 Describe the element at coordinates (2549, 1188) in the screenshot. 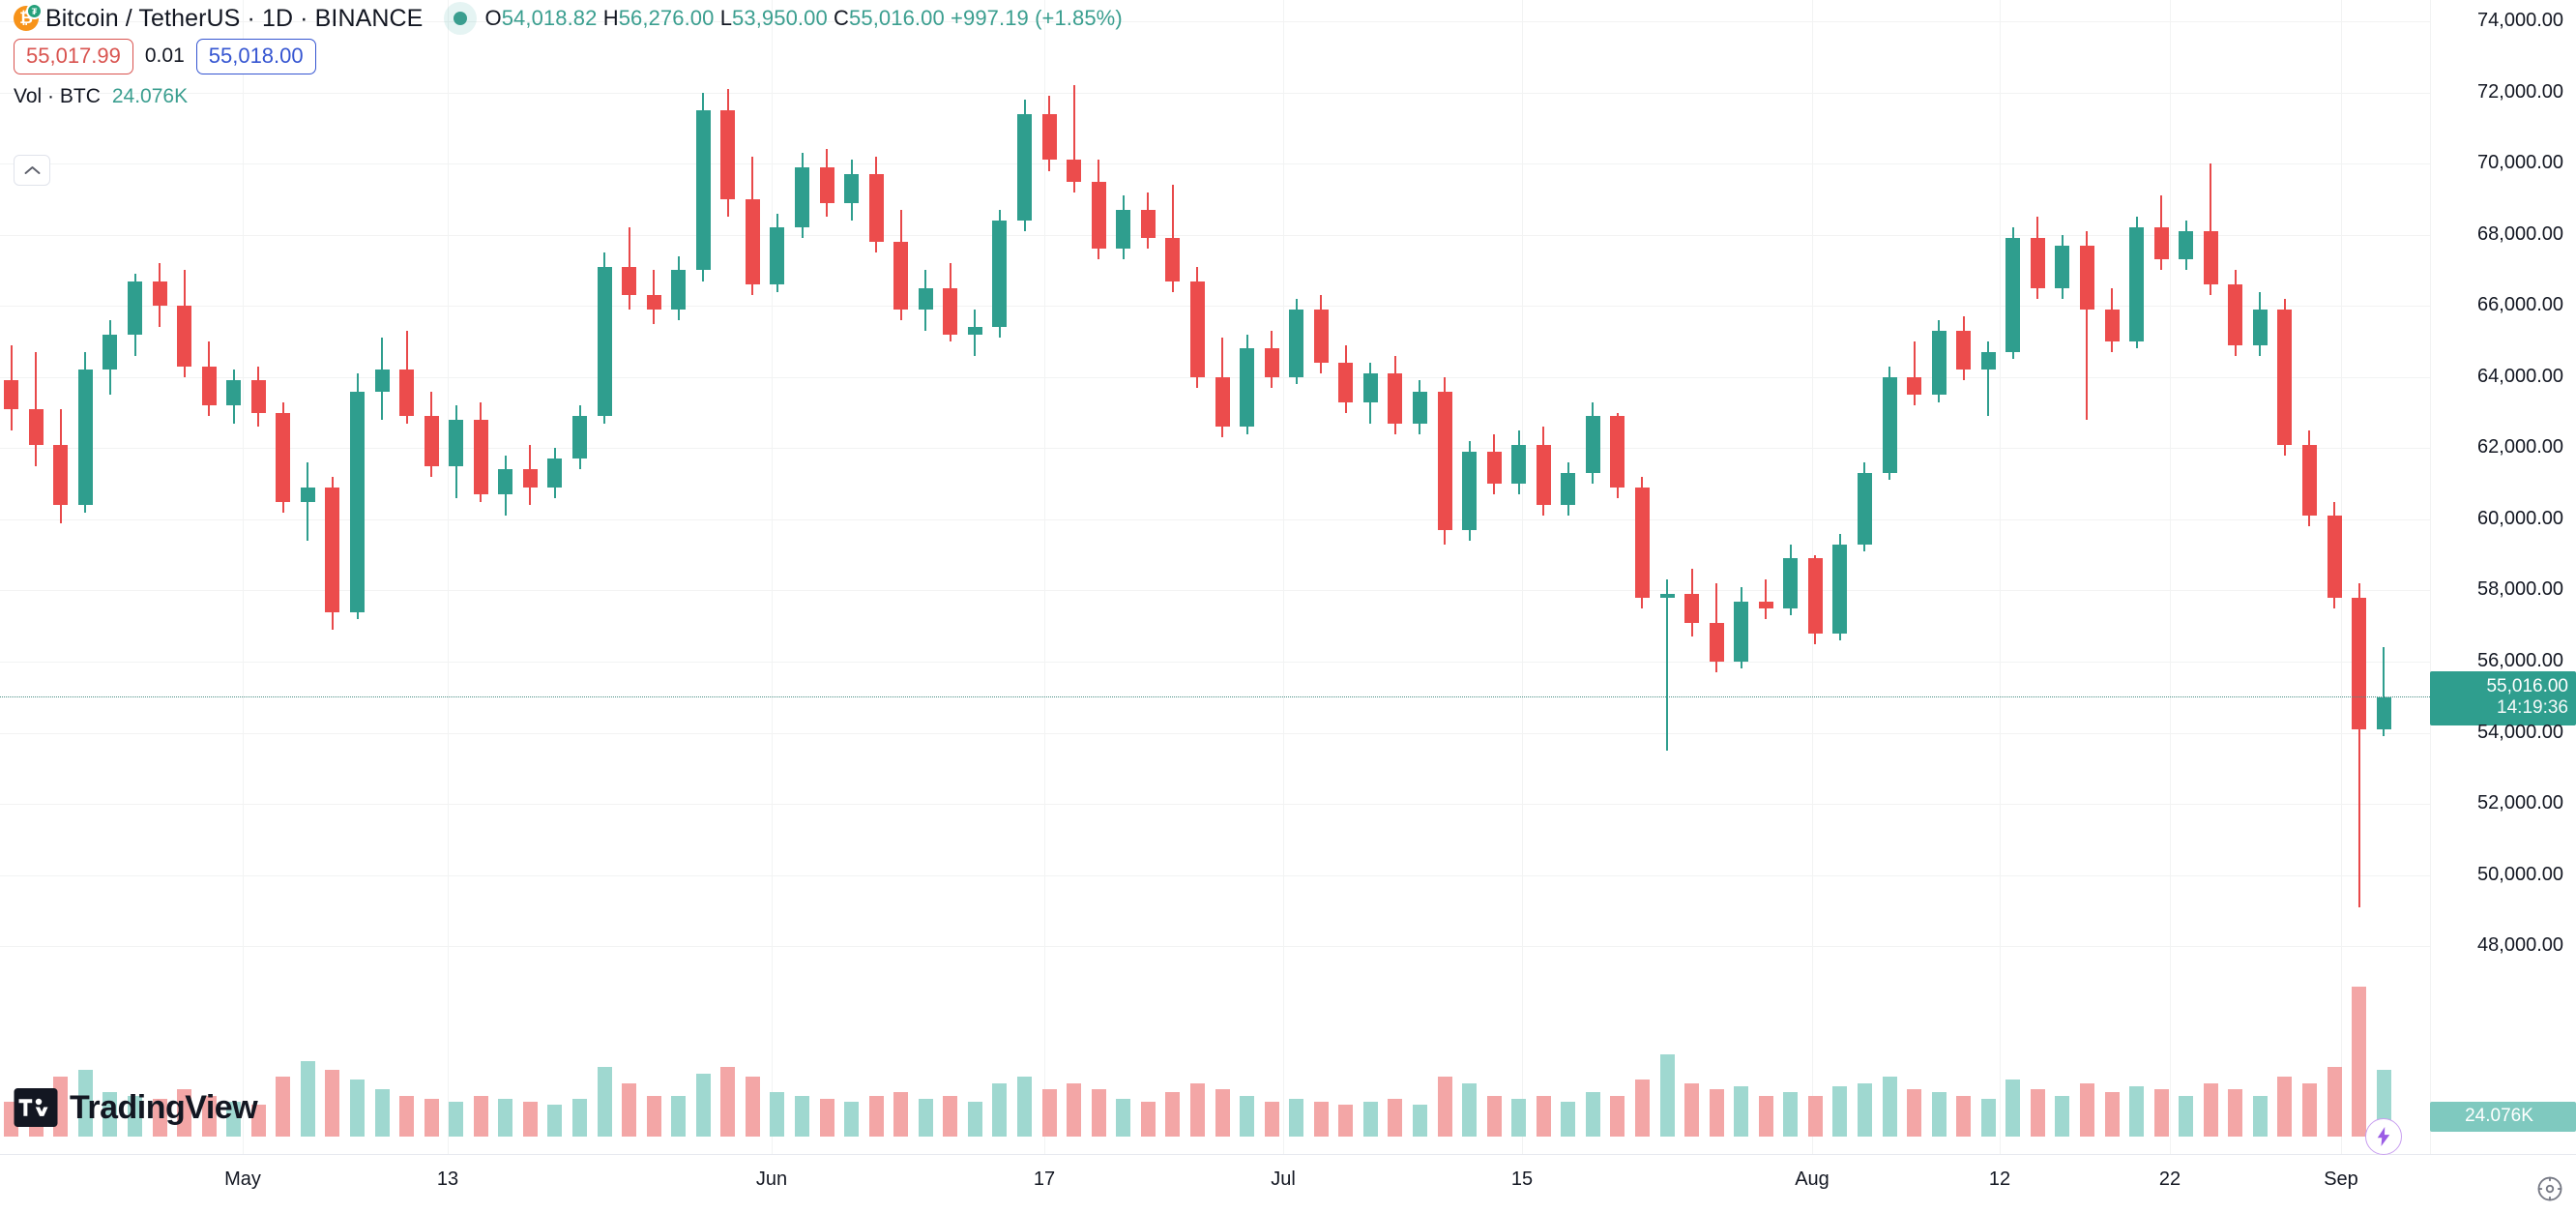

I see `chart-settings-button` at that location.